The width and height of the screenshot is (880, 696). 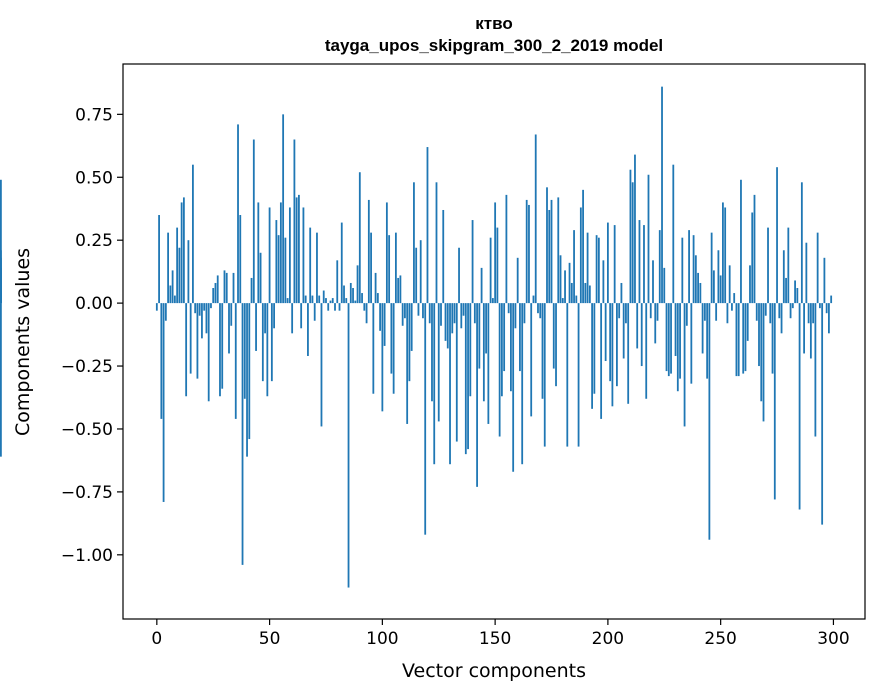 I want to click on x-tick-label: 100, so click(x=382, y=639).